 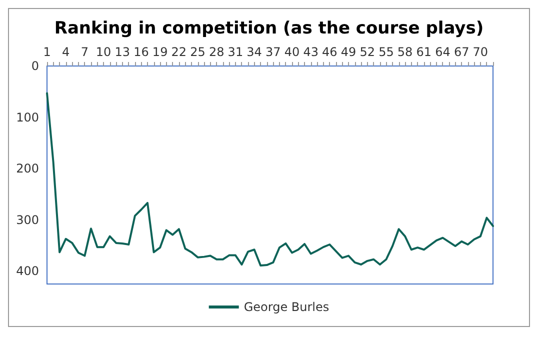 I want to click on x-tick-label: 34, so click(x=254, y=52).